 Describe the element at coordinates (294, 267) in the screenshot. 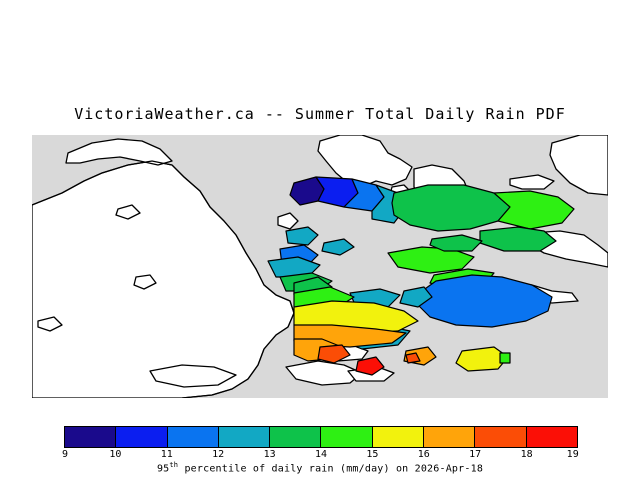

I see `region-left-teal-patch` at that location.